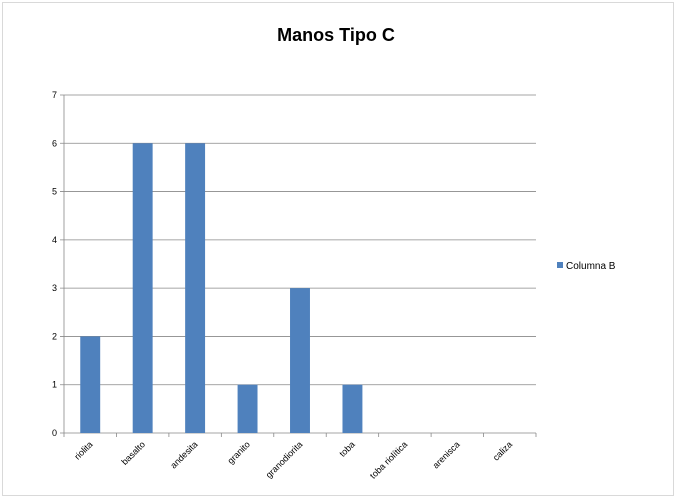 The height and width of the screenshot is (499, 679). What do you see at coordinates (54, 264) in the screenshot?
I see `y-axis-ticks: 0 1 2 3 4 5 6 7` at bounding box center [54, 264].